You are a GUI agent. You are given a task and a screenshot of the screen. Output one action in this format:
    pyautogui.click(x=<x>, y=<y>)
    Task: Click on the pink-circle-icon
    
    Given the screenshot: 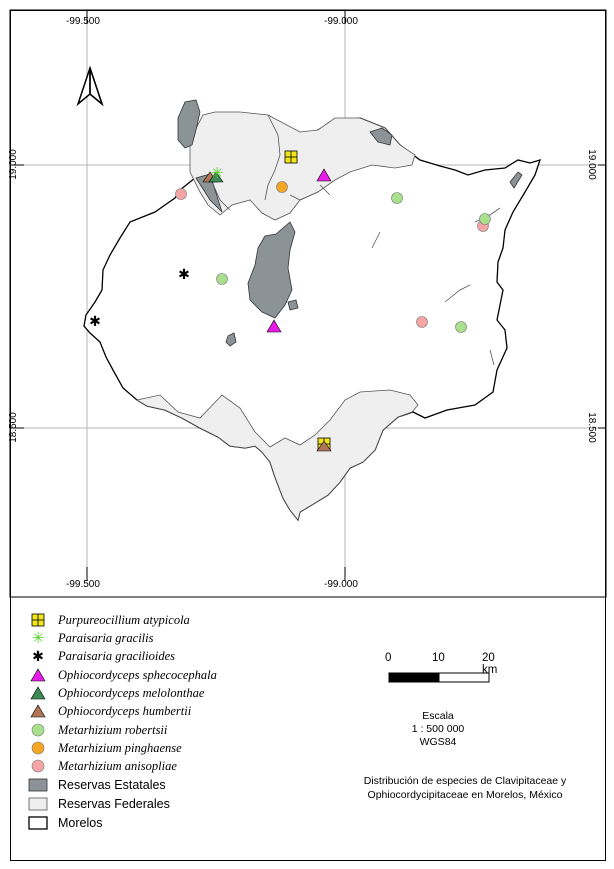 What is the action you would take?
    pyautogui.click(x=38, y=766)
    